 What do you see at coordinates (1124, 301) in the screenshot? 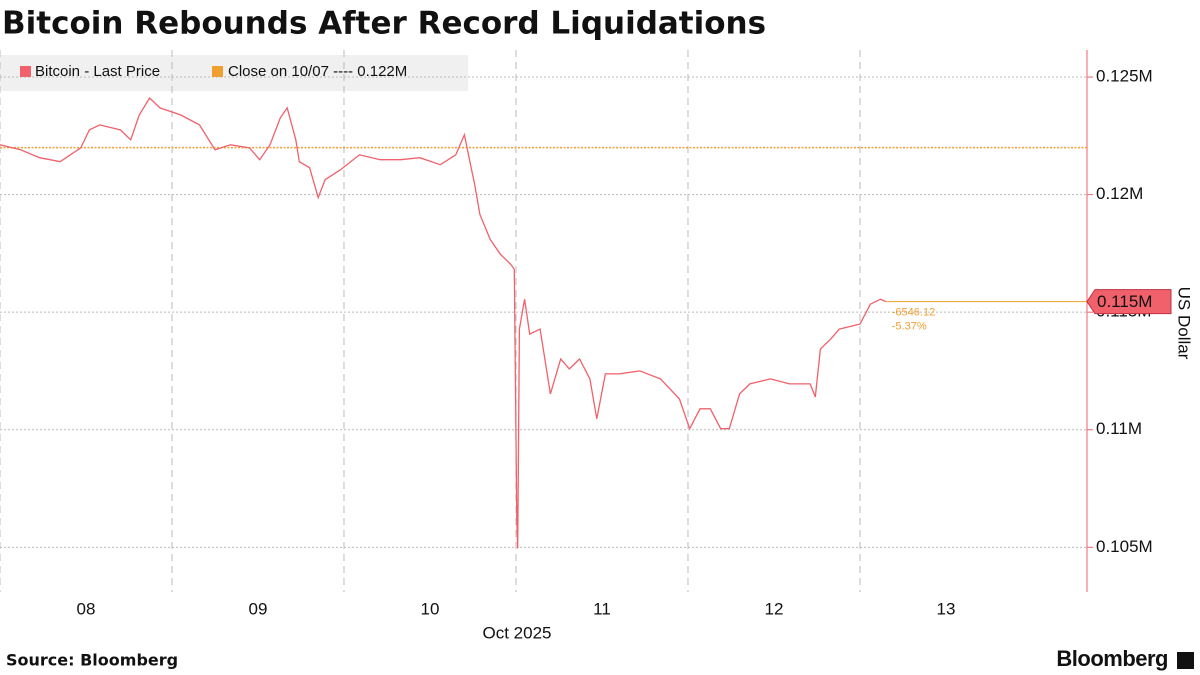
I see `last-price-label: 0.115M` at bounding box center [1124, 301].